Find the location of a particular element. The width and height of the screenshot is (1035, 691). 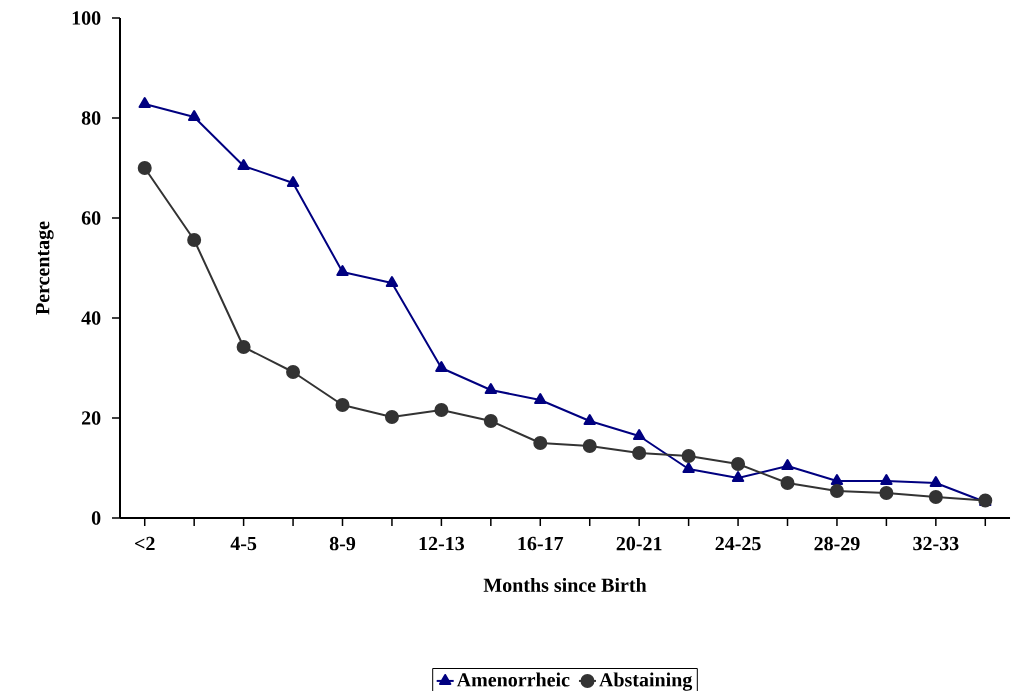

x-tick-label: 28-29 is located at coordinates (837, 543).